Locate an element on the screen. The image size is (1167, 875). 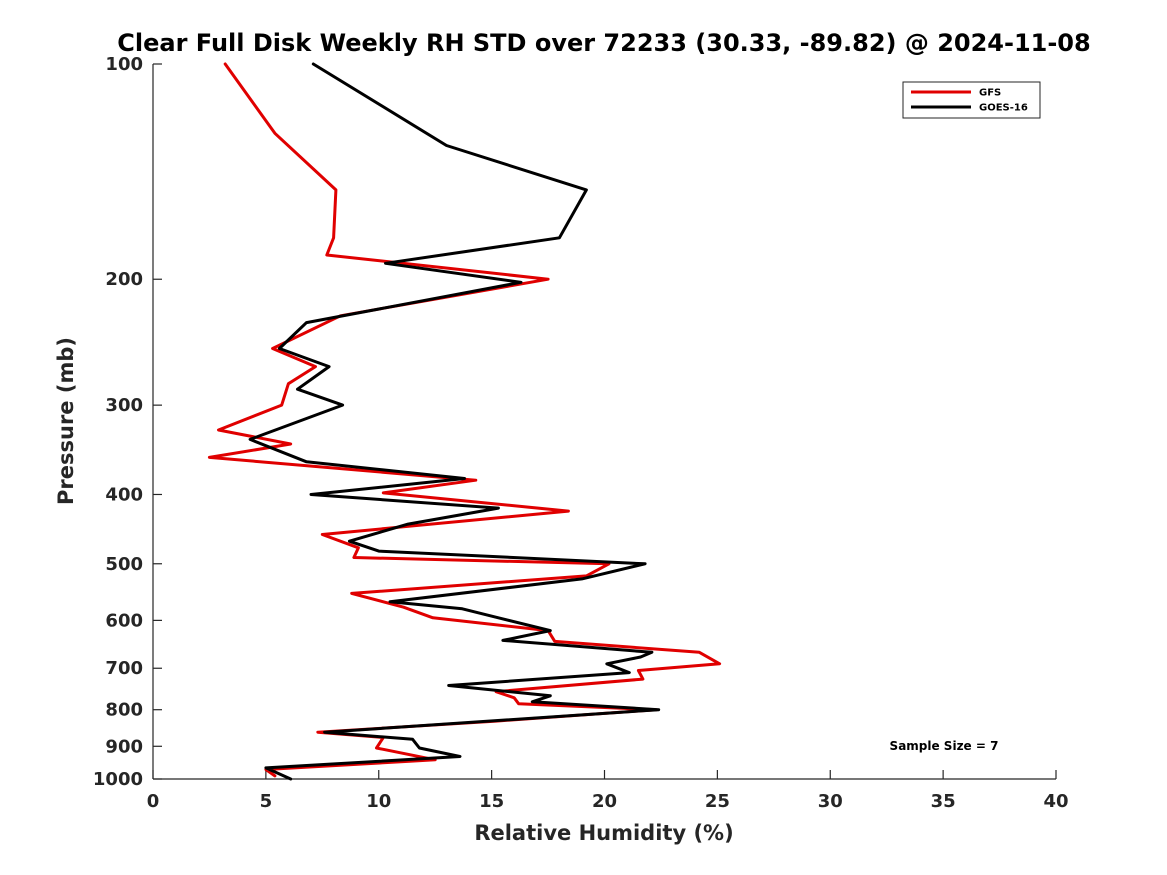
legend-label: GOES-16 is located at coordinates (1003, 108).